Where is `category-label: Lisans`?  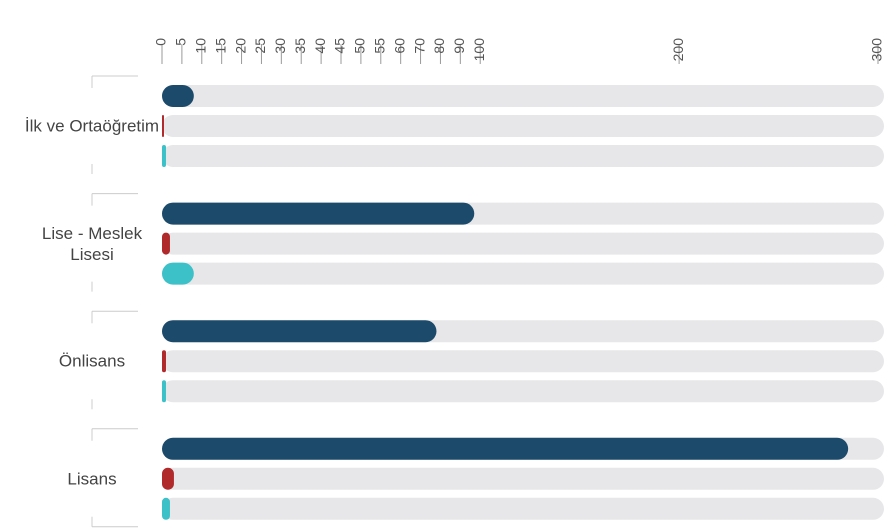 category-label: Lisans is located at coordinates (92, 479).